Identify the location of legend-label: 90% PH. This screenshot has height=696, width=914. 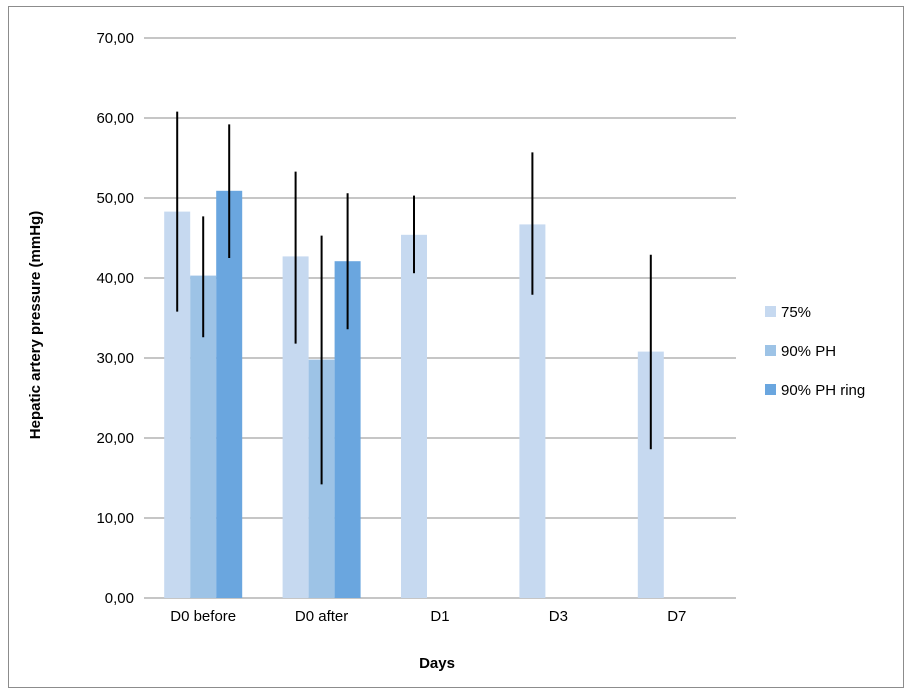
(808, 351).